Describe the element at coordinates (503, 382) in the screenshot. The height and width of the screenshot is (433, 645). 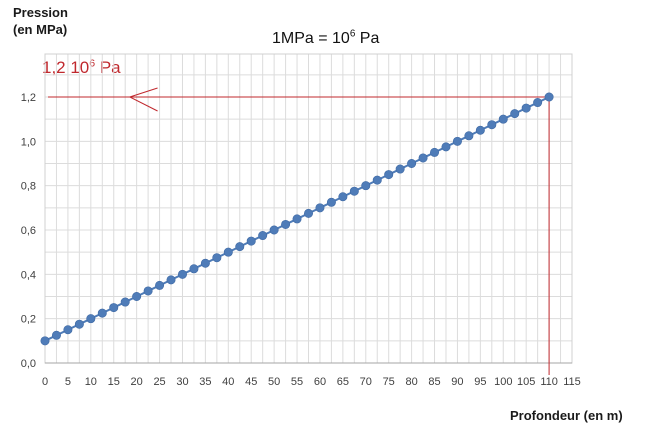
I see `x-tick-label: 100` at that location.